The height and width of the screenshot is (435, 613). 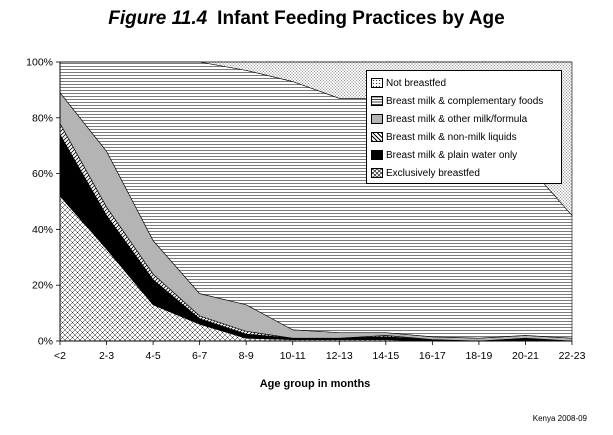 What do you see at coordinates (457, 119) in the screenshot?
I see `legend-label: Breast milk & other milk/formula` at bounding box center [457, 119].